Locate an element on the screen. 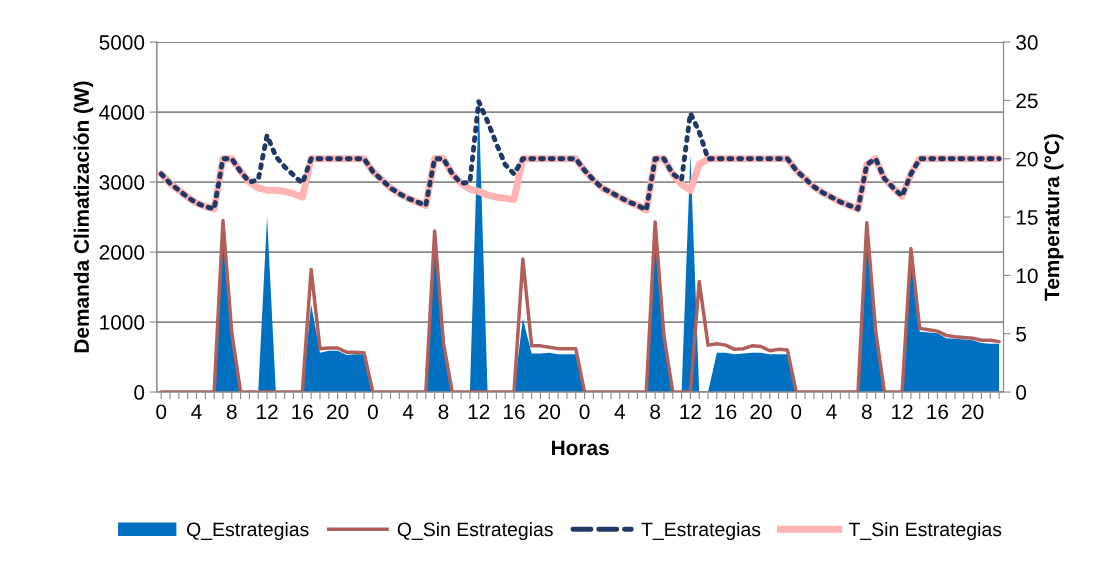 The height and width of the screenshot is (569, 1120). y2-tick-label: 10 is located at coordinates (1027, 276).